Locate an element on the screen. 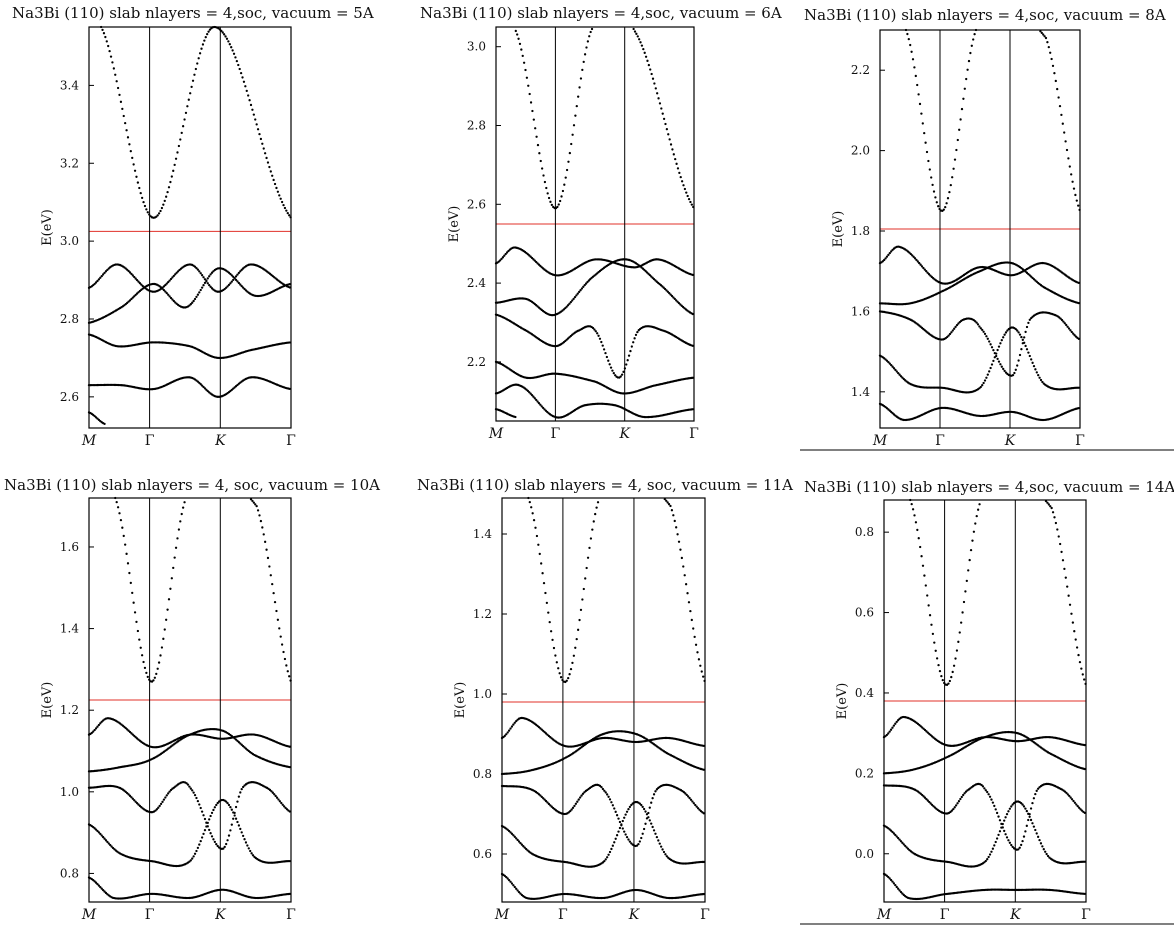 Image resolution: width=1174 pixels, height=926 pixels. kpoint-label: M is located at coordinates (89, 441).